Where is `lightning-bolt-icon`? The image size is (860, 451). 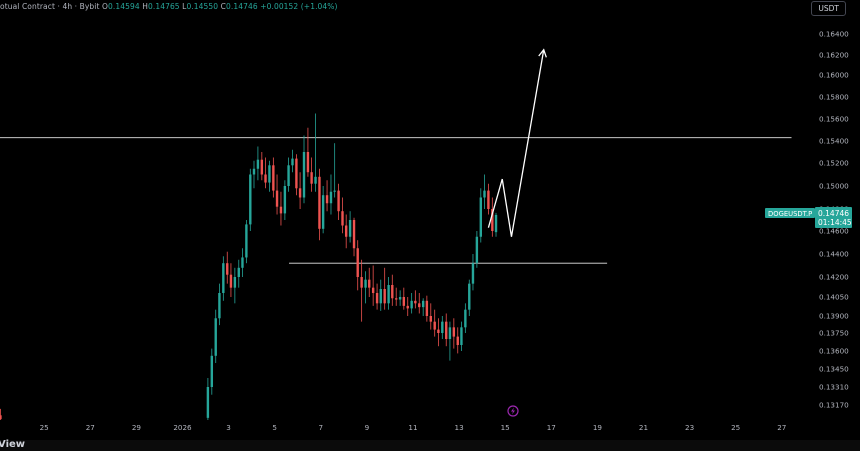 lightning-bolt-icon is located at coordinates (513, 411).